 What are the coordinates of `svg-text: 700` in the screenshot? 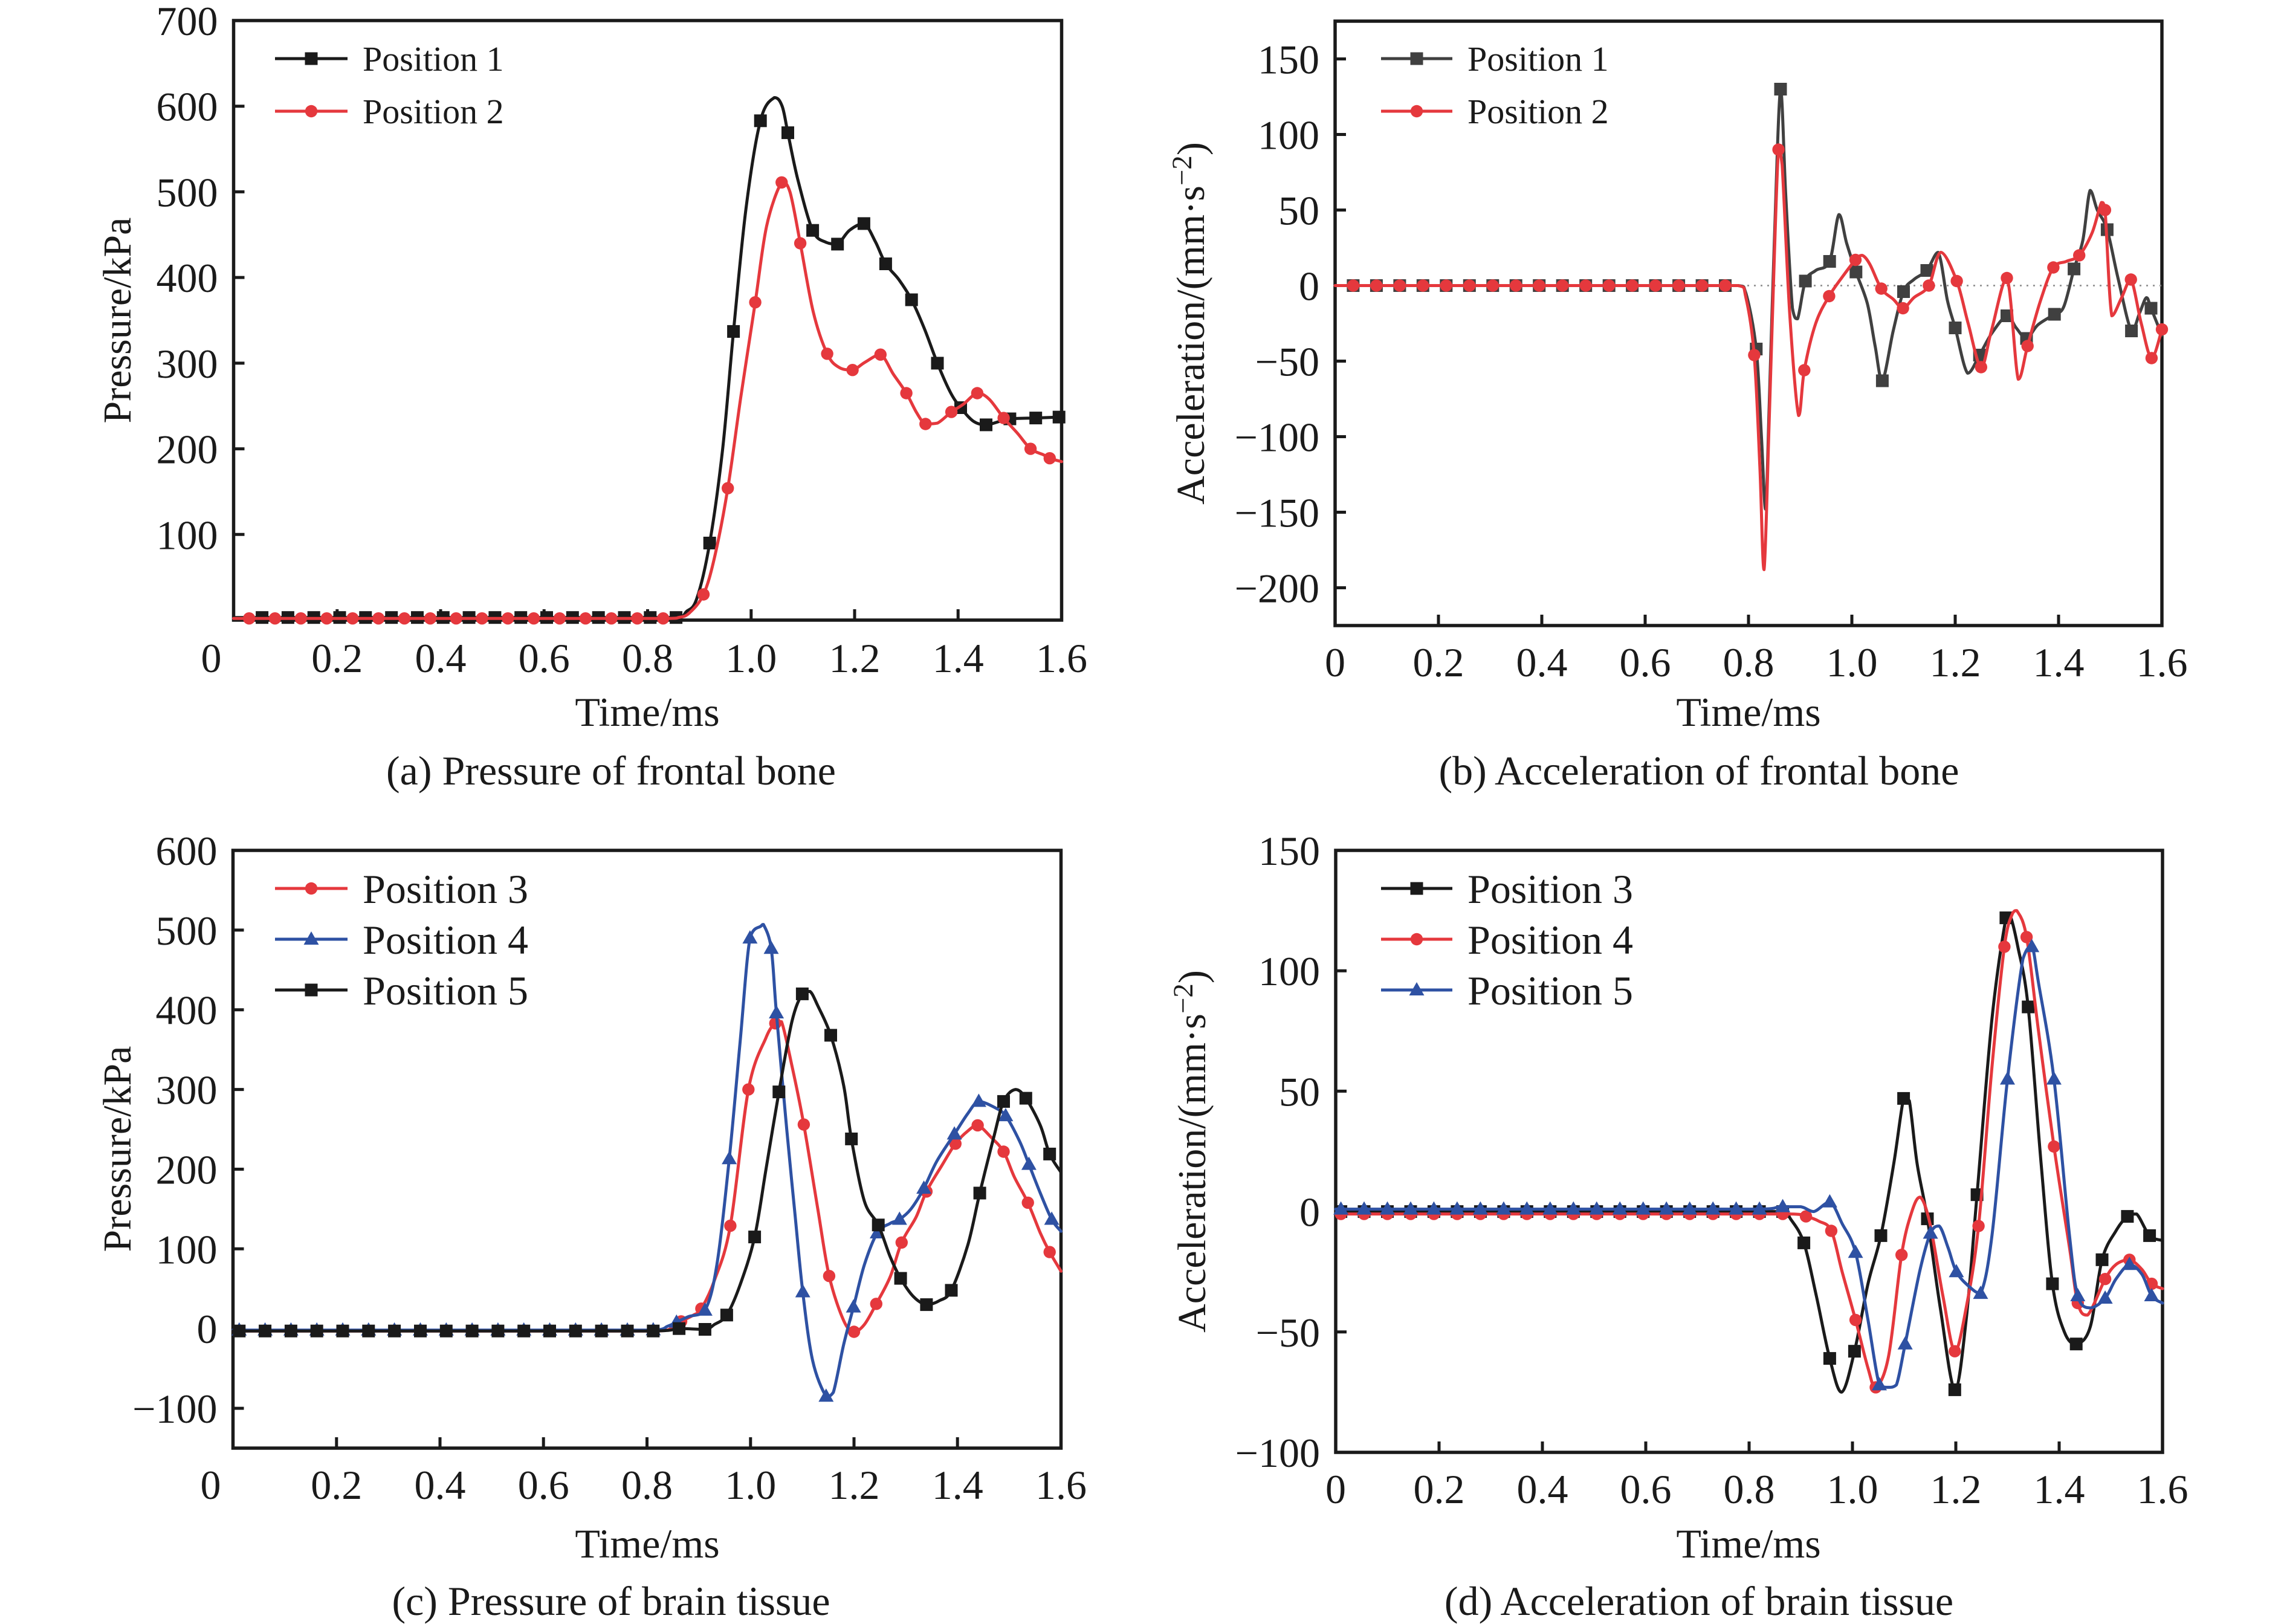 It's located at (187, 22).